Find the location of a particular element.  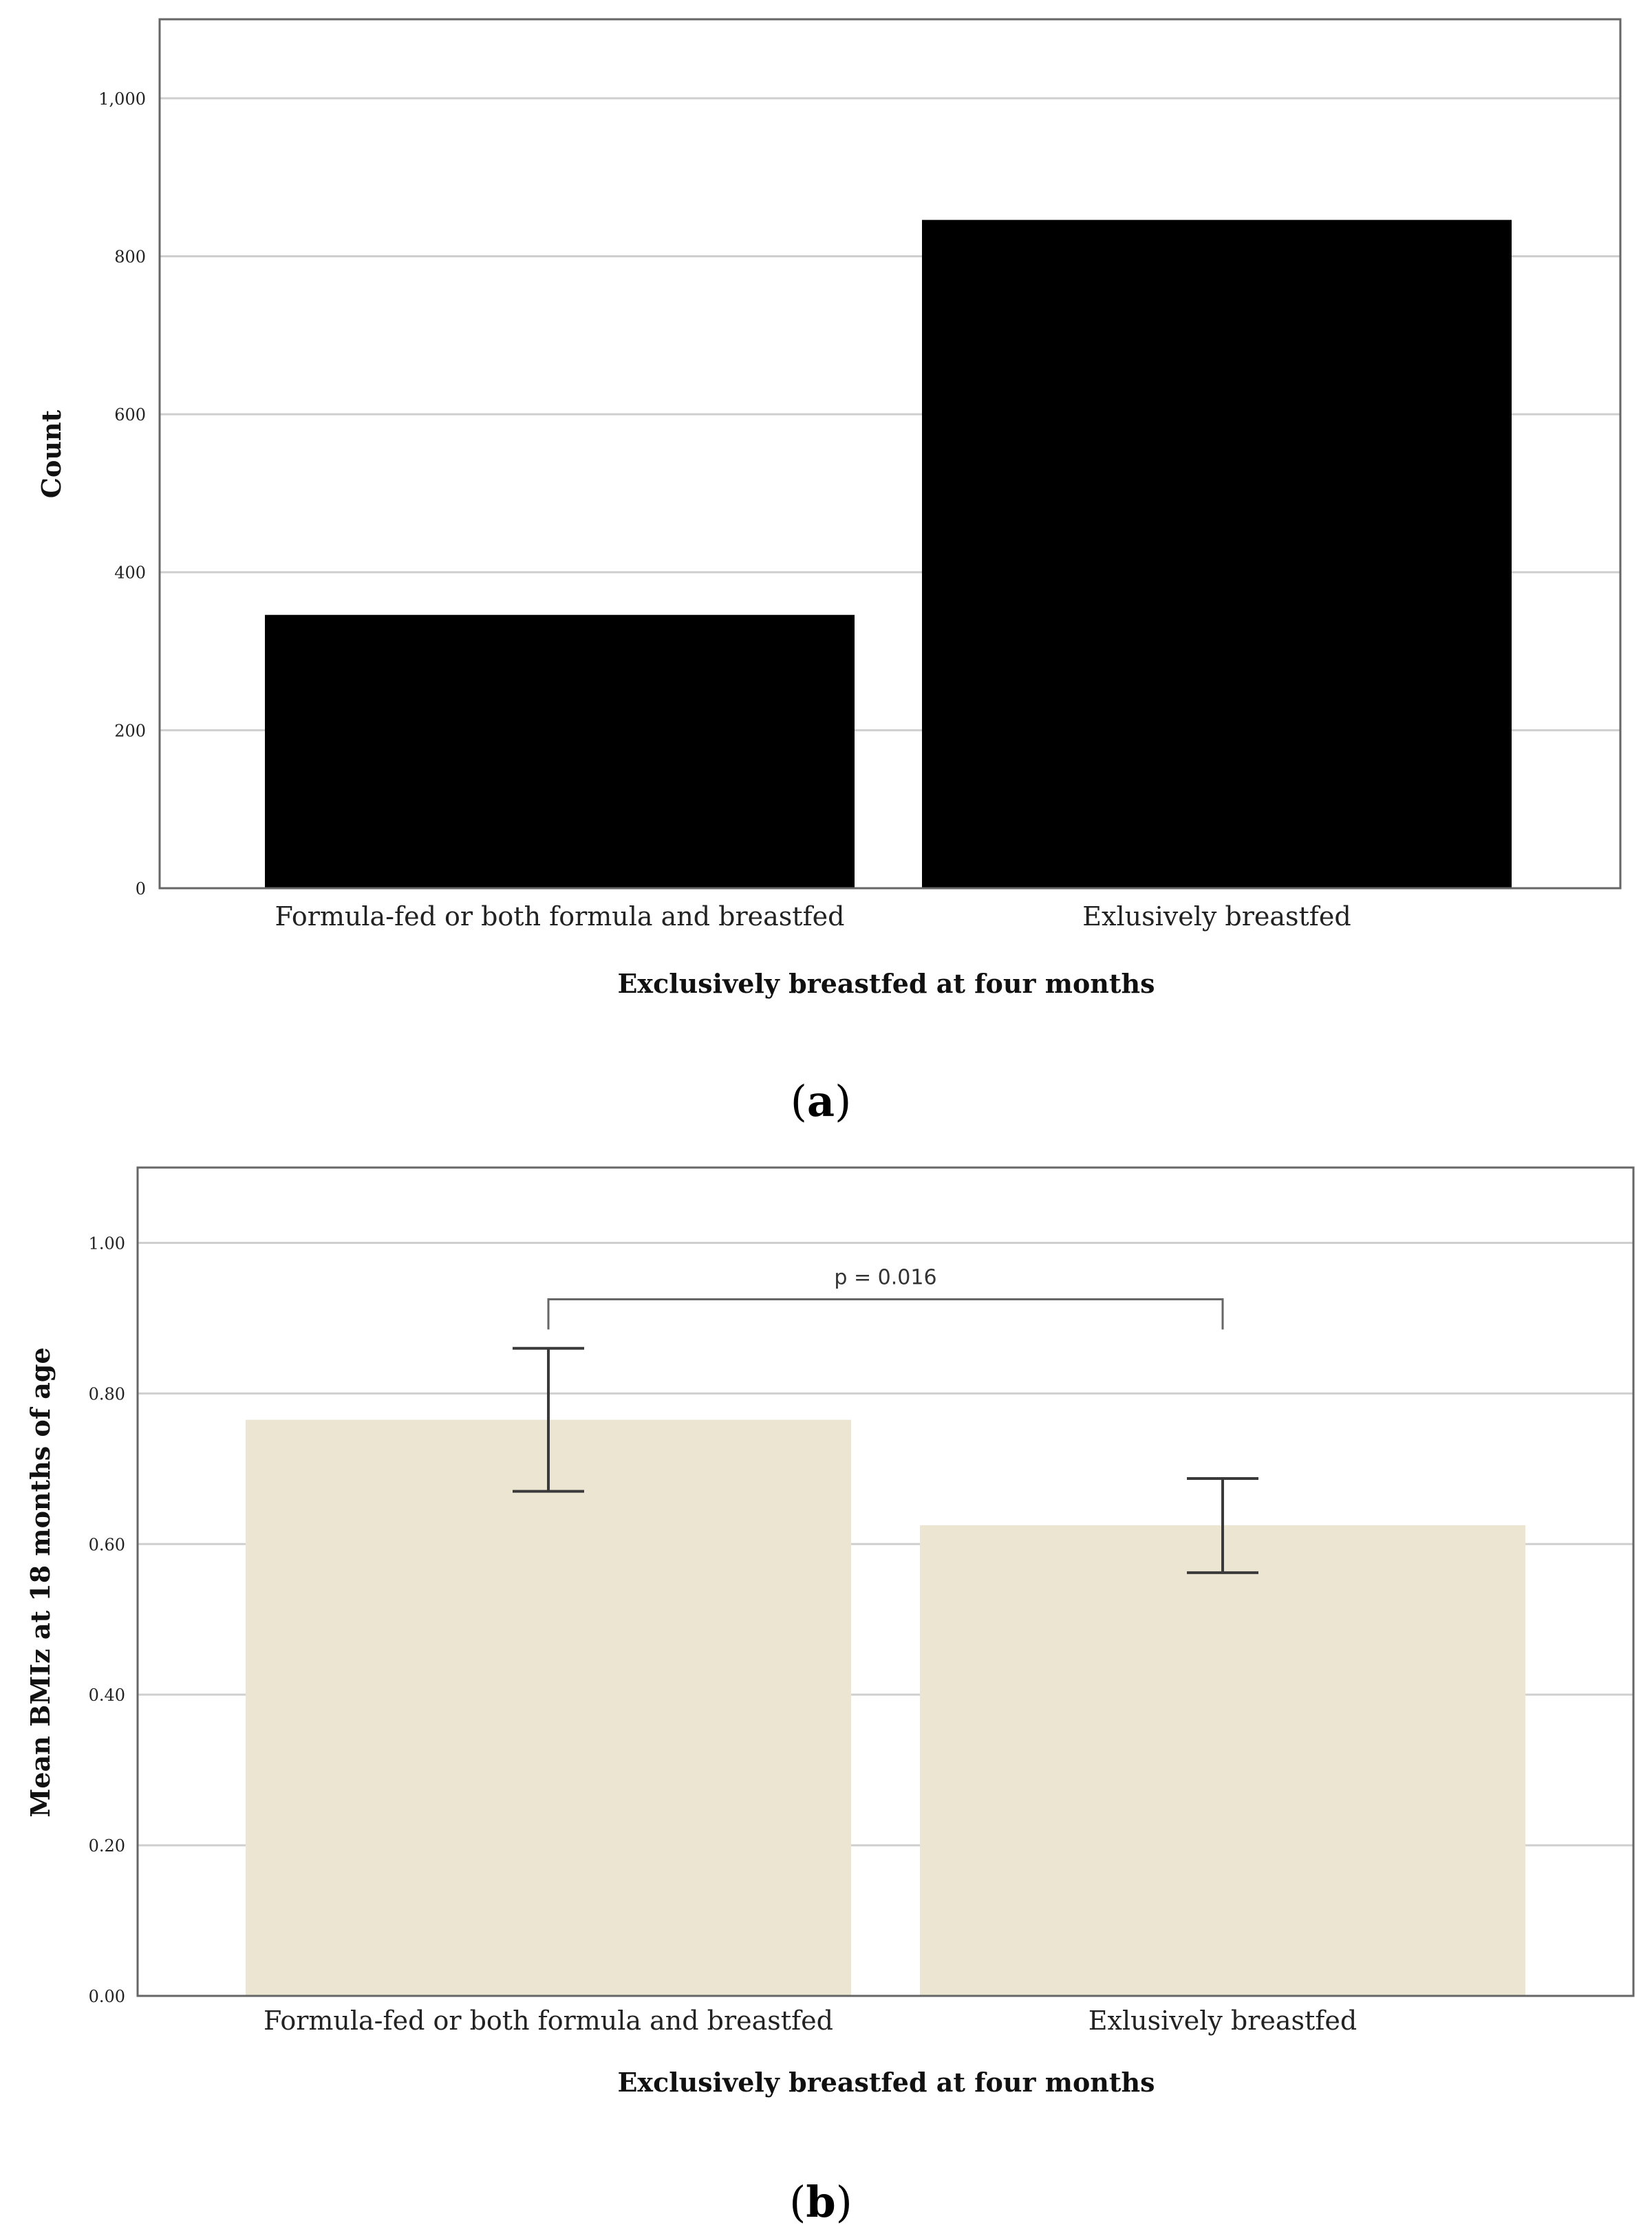

y-tick-label: 1,000 is located at coordinates (122, 99).